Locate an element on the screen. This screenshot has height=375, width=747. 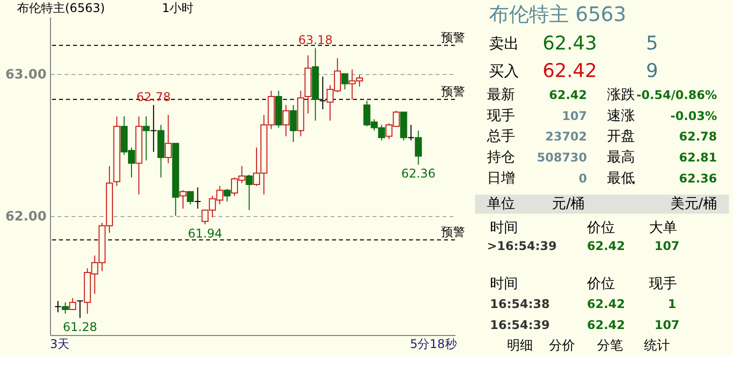
text: 最新 is located at coordinates (501, 94).